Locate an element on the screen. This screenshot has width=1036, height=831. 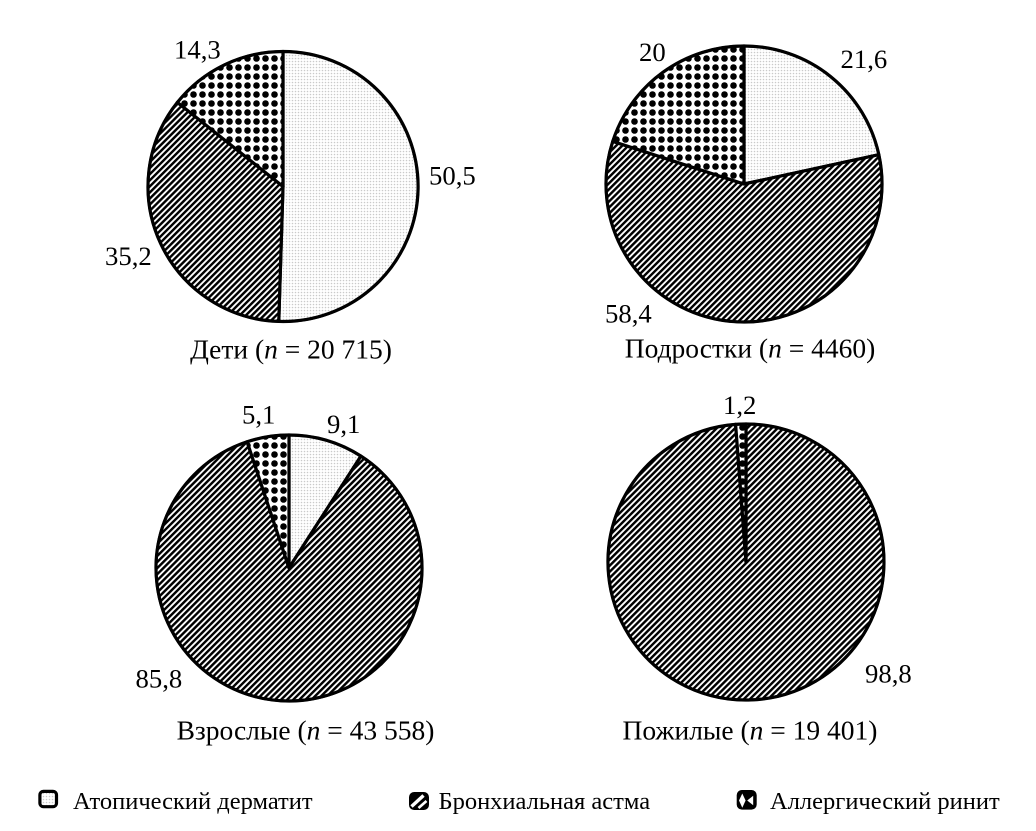
svg-text: 20 is located at coordinates (652, 52).